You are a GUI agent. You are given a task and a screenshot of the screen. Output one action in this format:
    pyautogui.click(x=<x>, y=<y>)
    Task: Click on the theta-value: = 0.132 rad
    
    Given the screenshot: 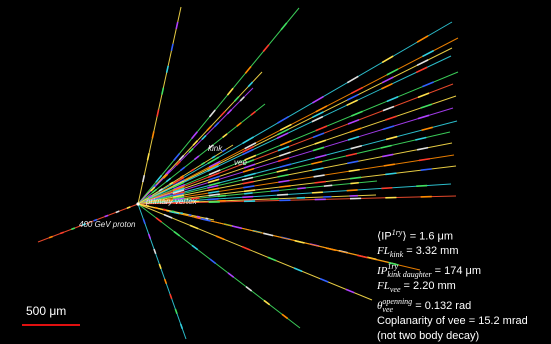 What is the action you would take?
    pyautogui.click(x=442, y=306)
    